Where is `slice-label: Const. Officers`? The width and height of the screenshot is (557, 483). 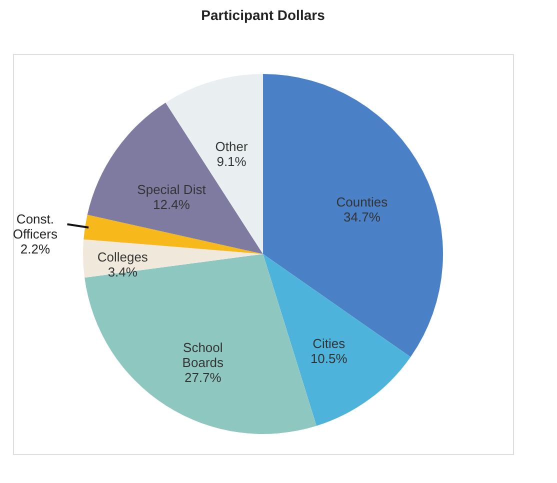 slice-label: Const. Officers is located at coordinates (35, 226).